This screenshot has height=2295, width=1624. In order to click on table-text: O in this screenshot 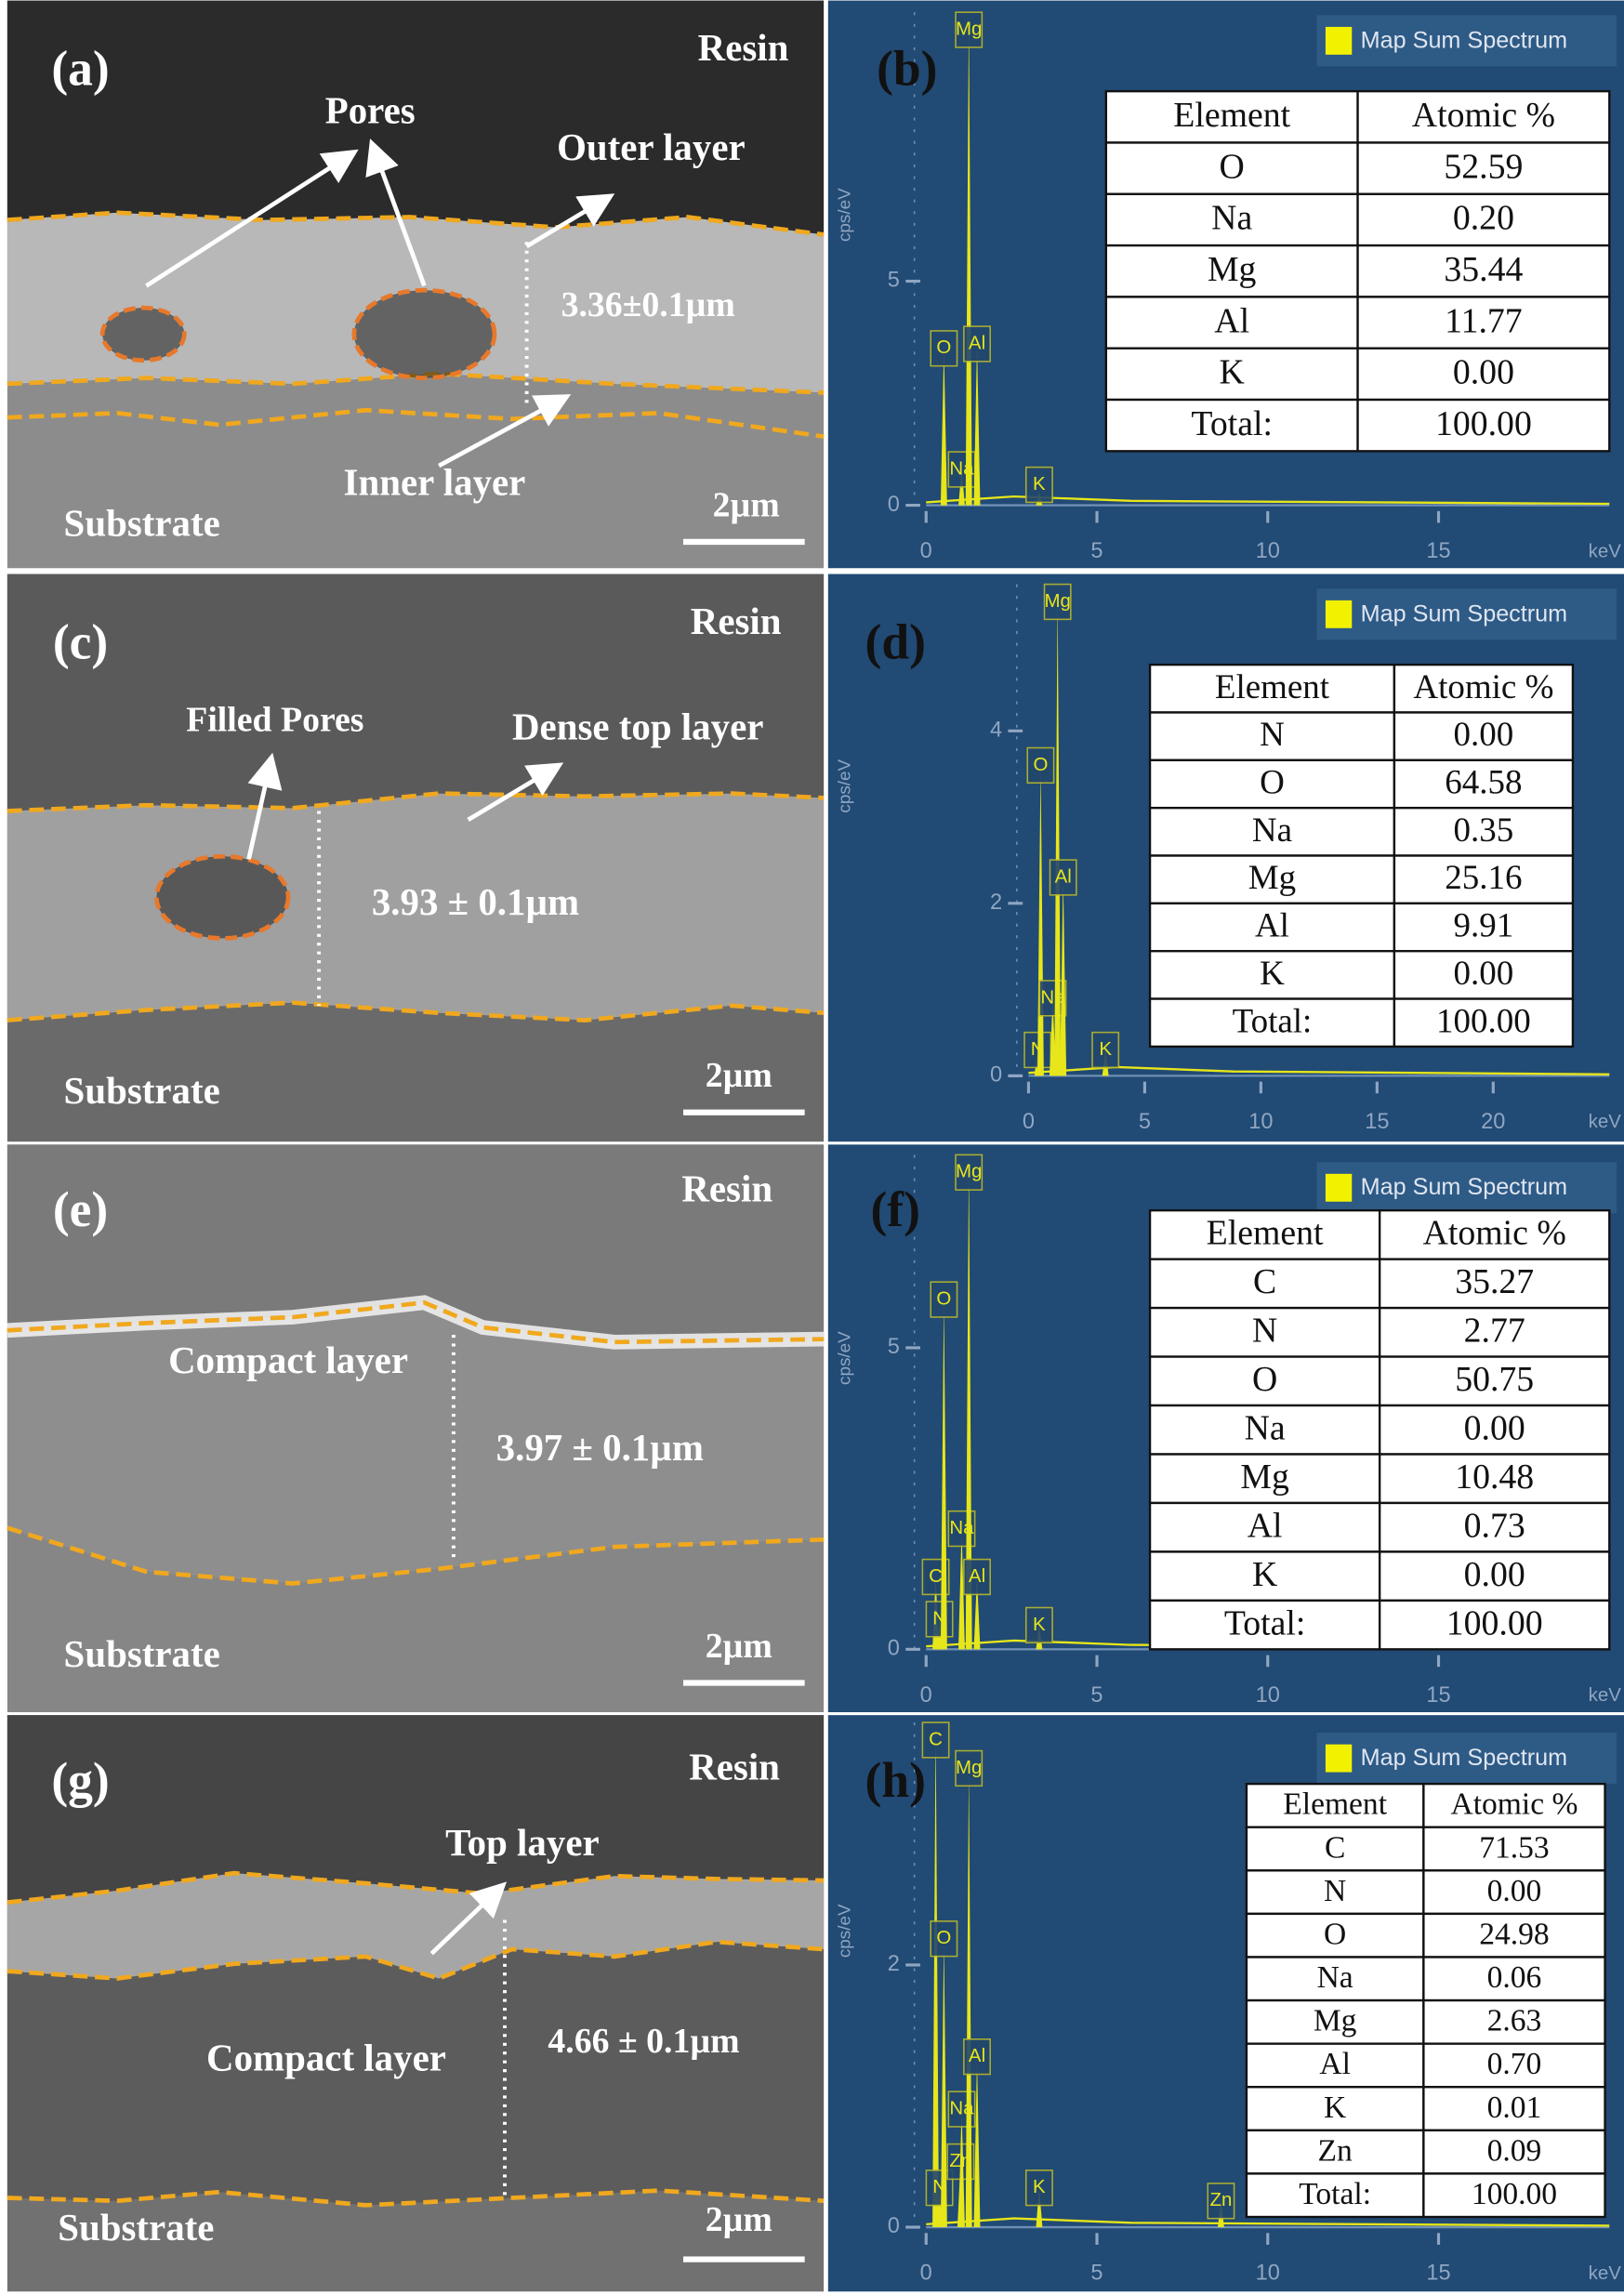, I will do `click(1233, 166)`.